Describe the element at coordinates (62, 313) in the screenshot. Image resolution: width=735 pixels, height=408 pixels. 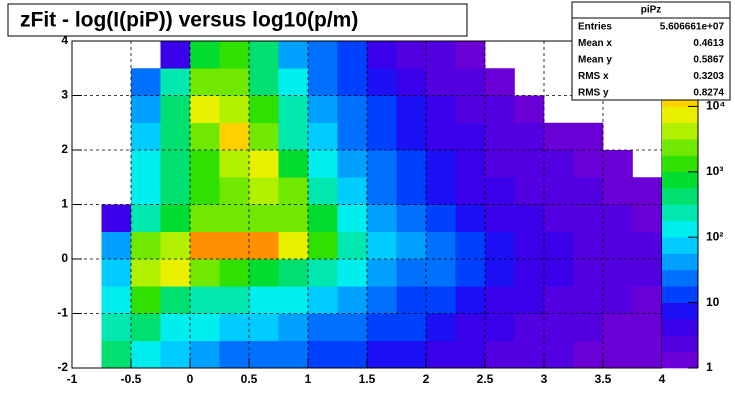
I see `y-tick-label: -1` at that location.